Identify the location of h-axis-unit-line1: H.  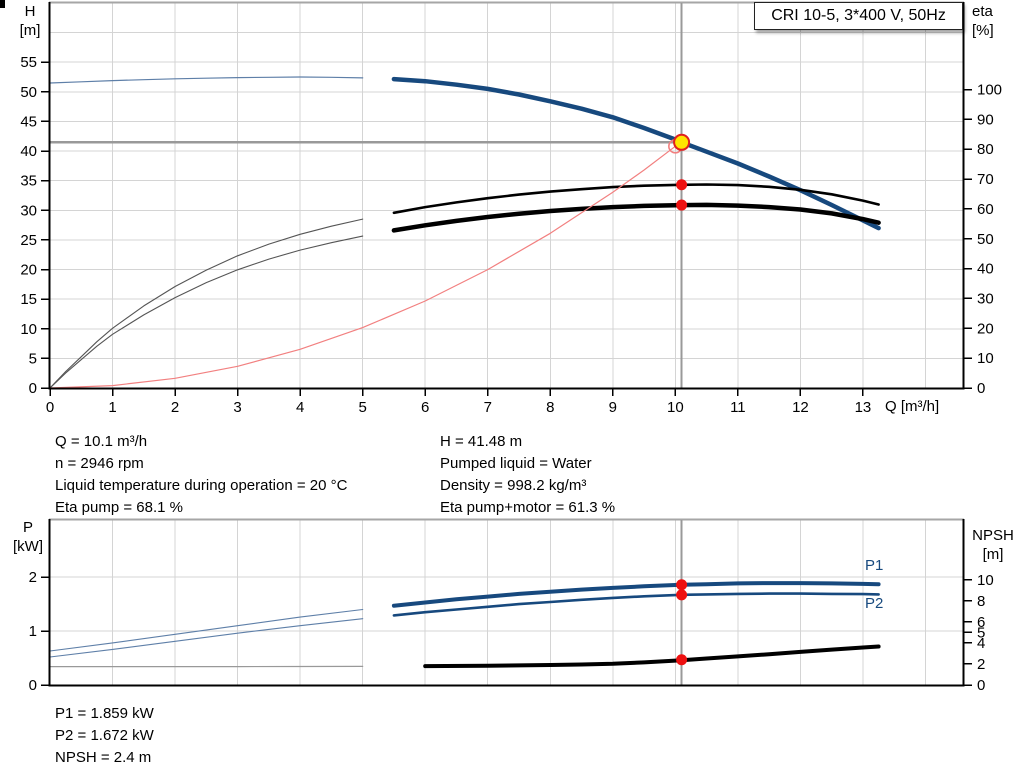
(30, 11).